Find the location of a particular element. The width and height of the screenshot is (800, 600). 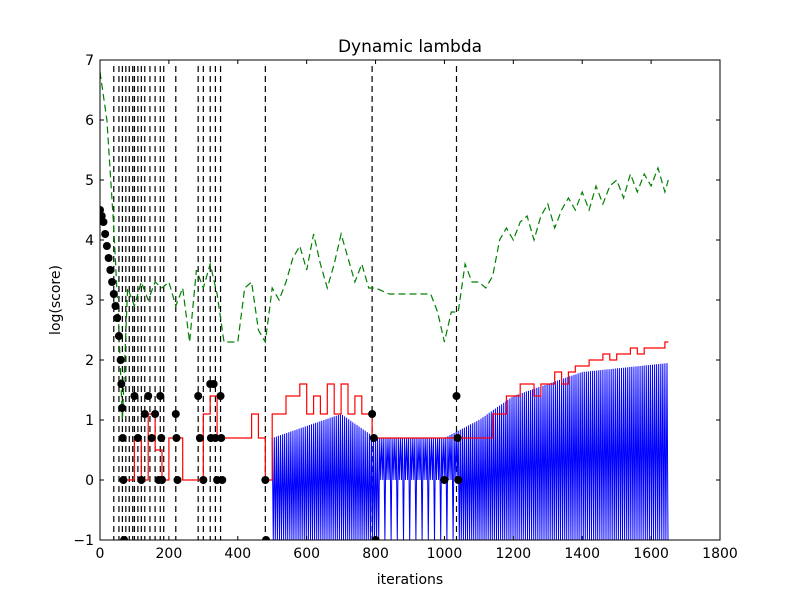

y-tick-label: 5 is located at coordinates (89, 181).